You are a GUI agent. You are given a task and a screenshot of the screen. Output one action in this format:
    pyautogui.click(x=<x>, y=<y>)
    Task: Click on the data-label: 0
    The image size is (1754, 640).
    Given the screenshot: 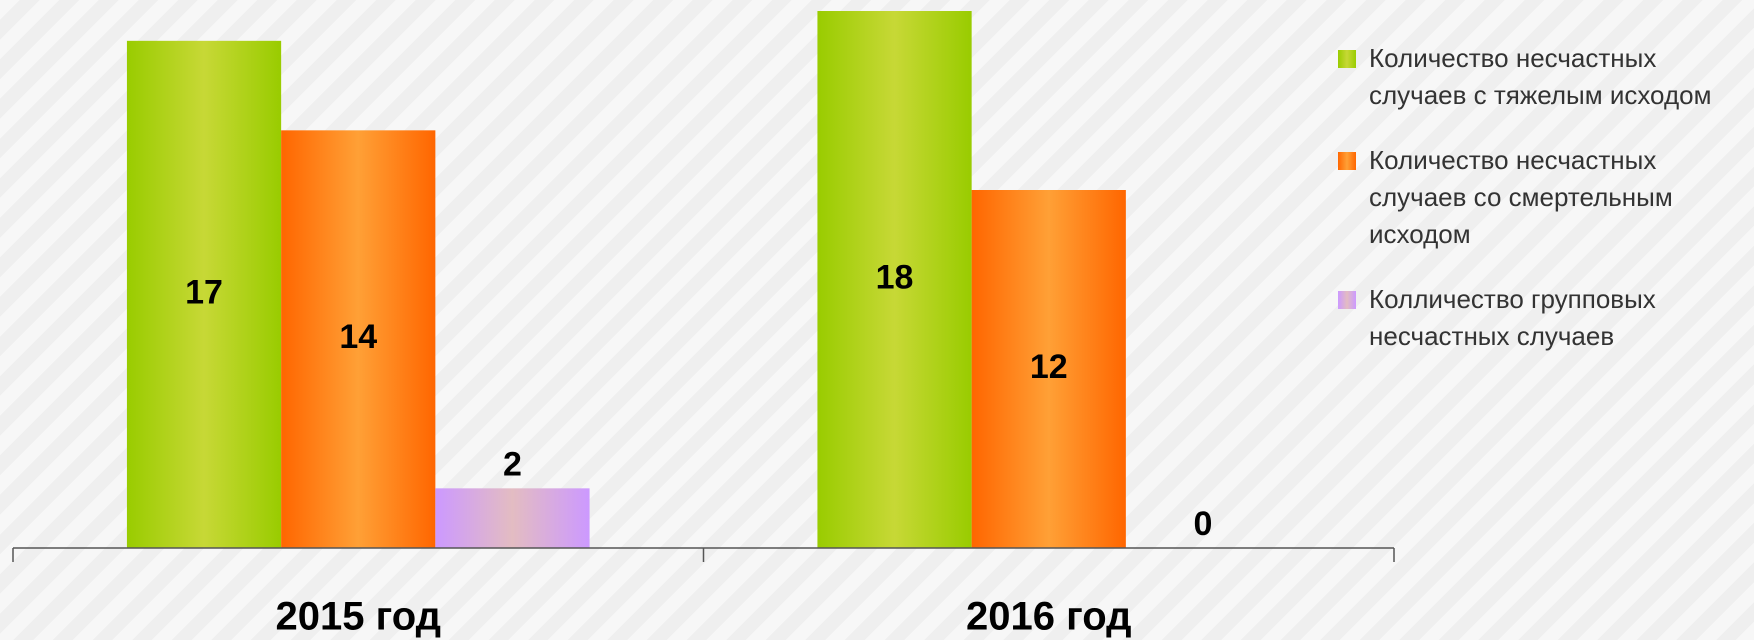 What is the action you would take?
    pyautogui.click(x=1203, y=524)
    